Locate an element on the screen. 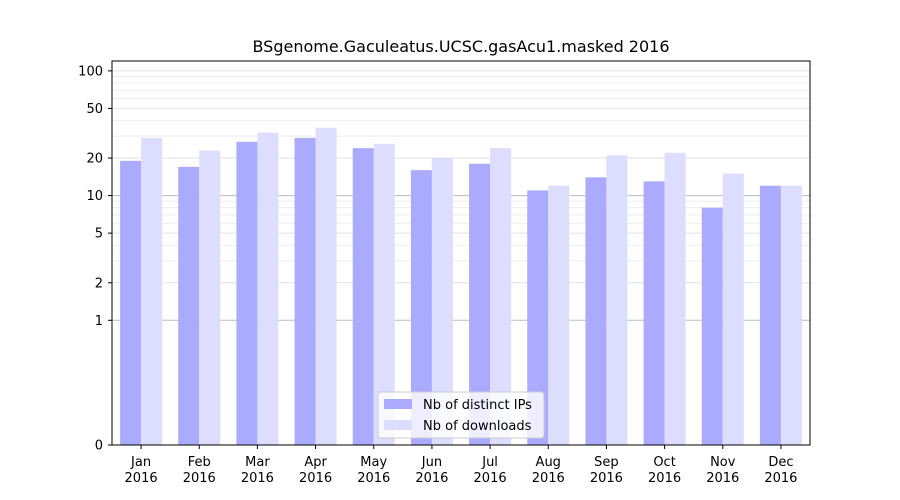  y-tick-label: 0 is located at coordinates (99, 446).